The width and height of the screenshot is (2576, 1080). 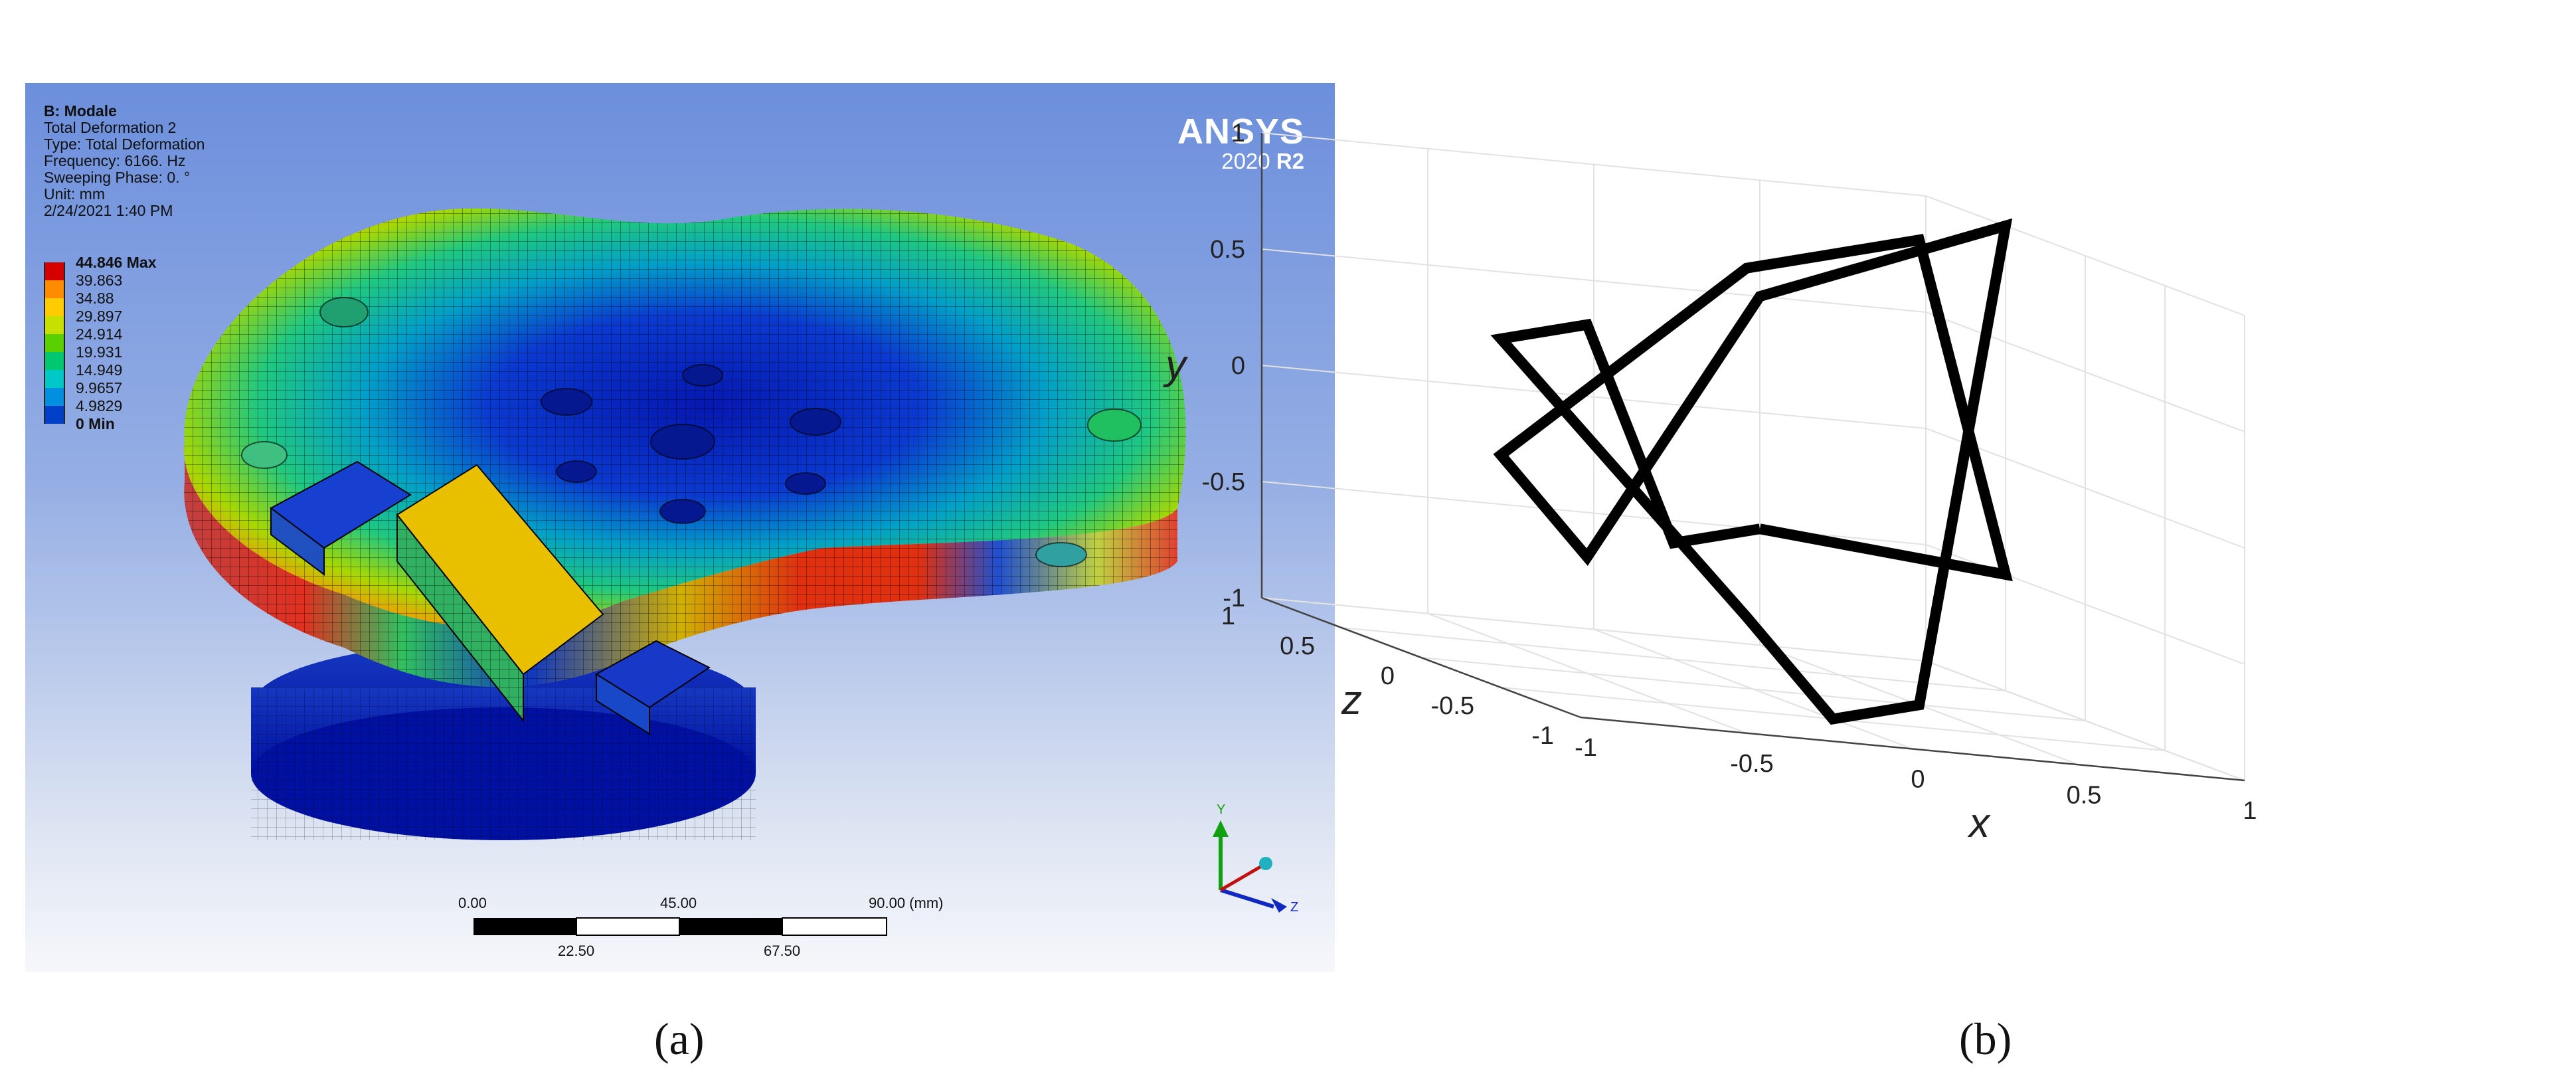 I want to click on legend-label: 44.846 Max, so click(x=116, y=262).